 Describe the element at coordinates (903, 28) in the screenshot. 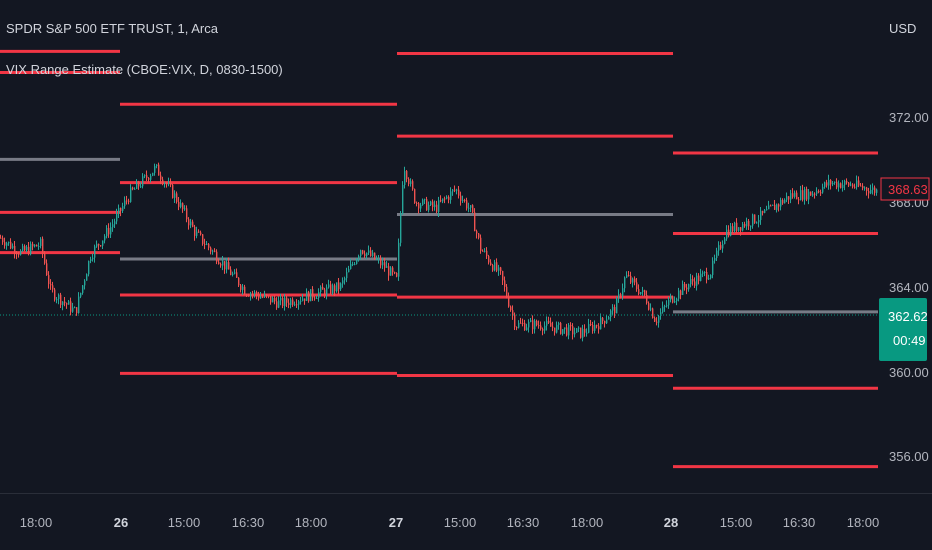

I see `currency-label: USD` at that location.